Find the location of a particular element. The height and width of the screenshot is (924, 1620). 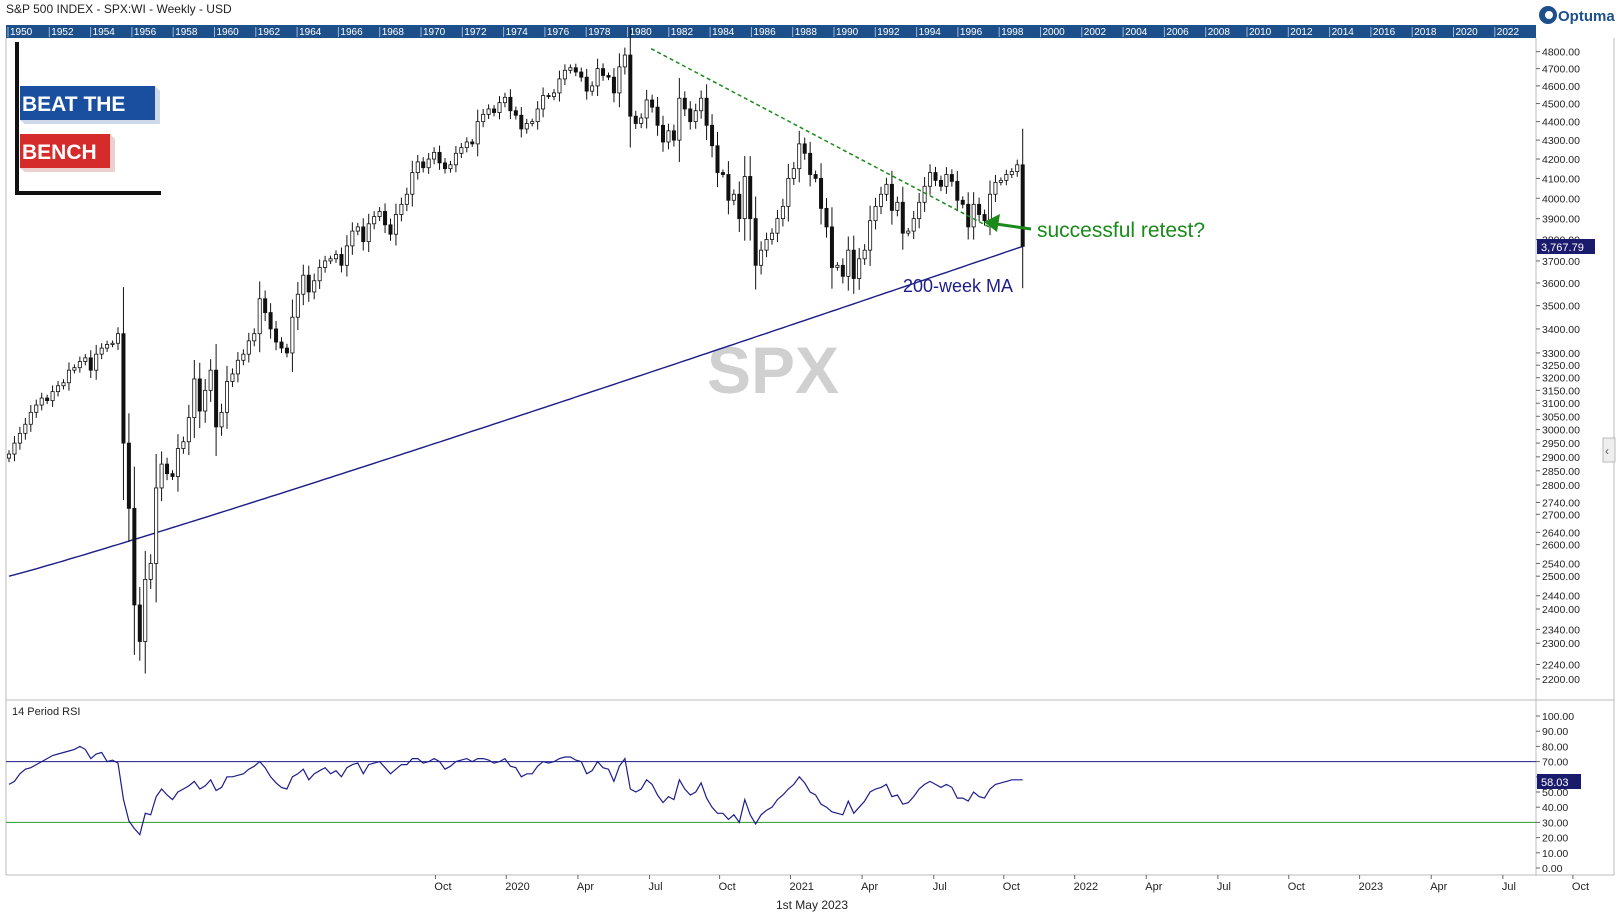

price-tick-label: 3900.00 is located at coordinates (1561, 220).